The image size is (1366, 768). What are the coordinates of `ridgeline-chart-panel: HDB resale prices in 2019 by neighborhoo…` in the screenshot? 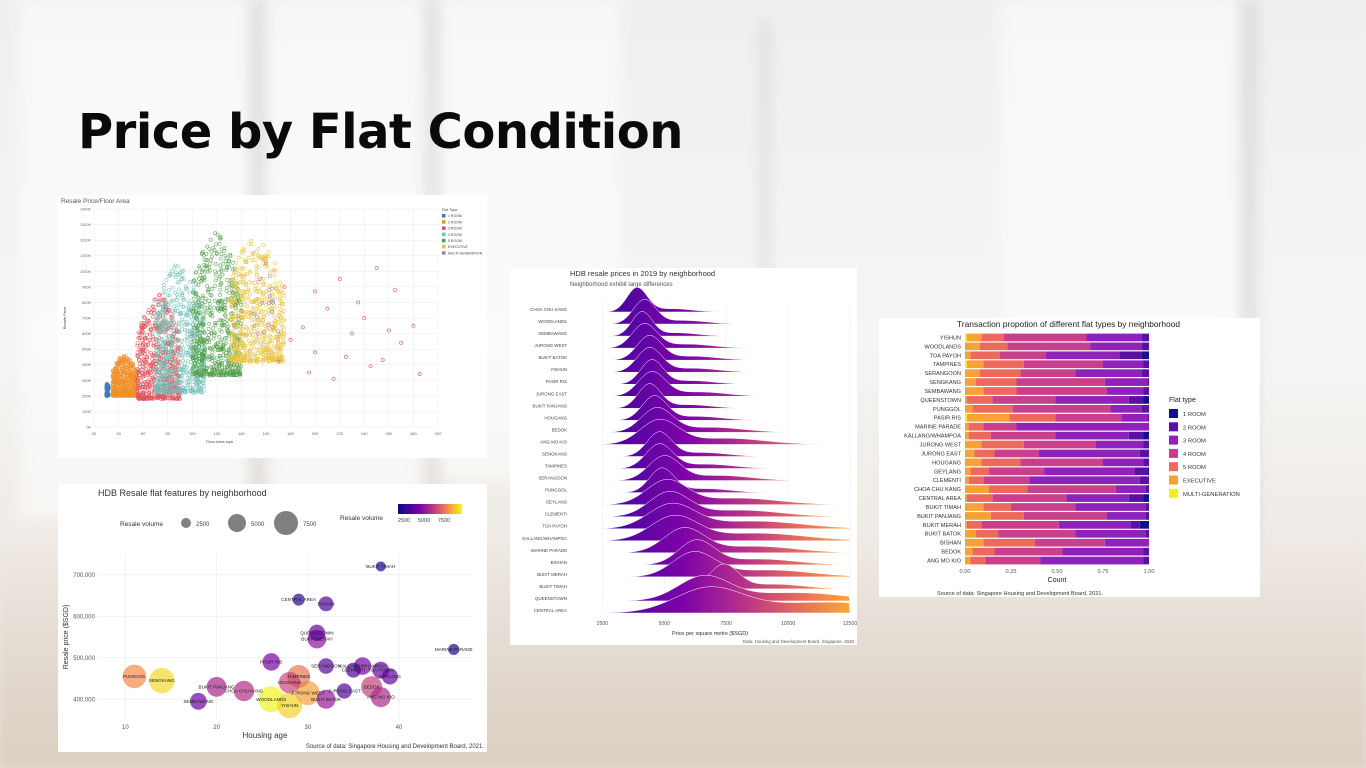 It's located at (683, 456).